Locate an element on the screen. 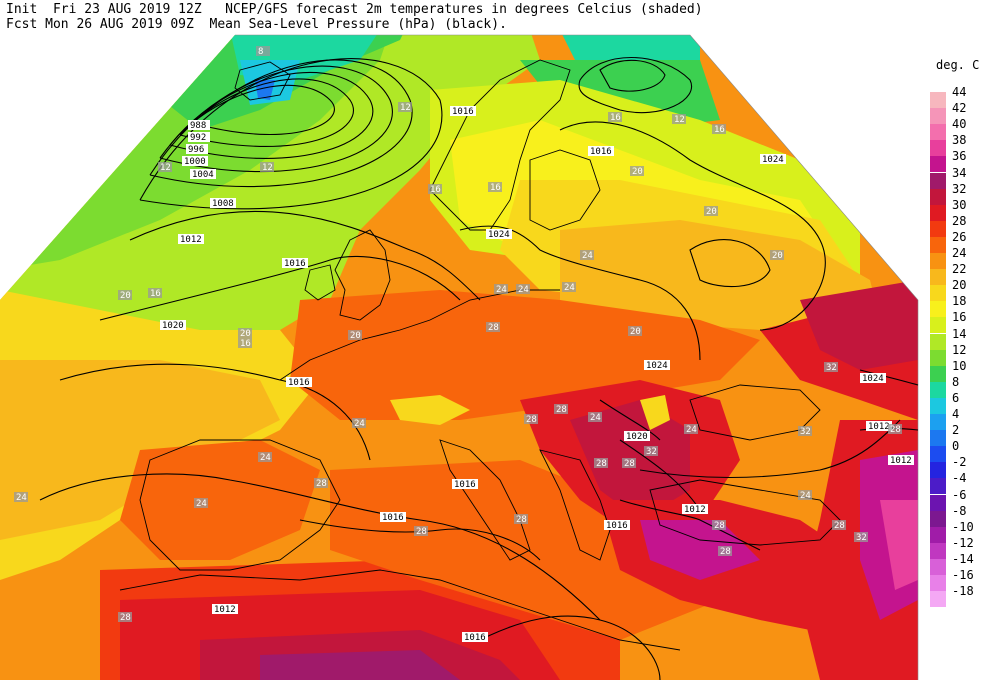 This screenshot has width=1000, height=680. legend-label: -8 is located at coordinates (959, 510).